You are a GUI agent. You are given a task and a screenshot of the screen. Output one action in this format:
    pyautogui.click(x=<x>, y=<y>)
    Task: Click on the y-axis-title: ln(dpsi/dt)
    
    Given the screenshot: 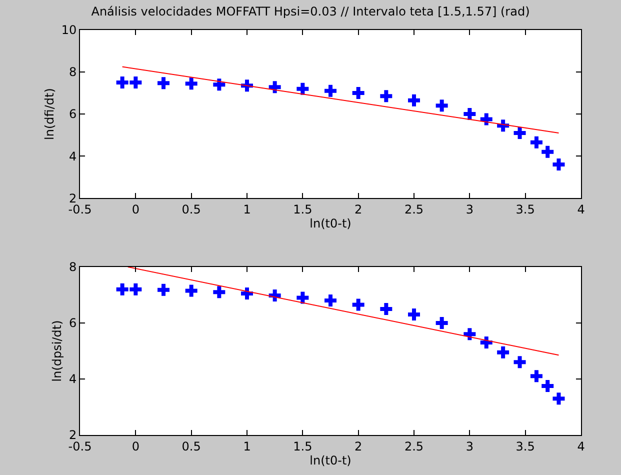 What is the action you would take?
    pyautogui.click(x=57, y=351)
    